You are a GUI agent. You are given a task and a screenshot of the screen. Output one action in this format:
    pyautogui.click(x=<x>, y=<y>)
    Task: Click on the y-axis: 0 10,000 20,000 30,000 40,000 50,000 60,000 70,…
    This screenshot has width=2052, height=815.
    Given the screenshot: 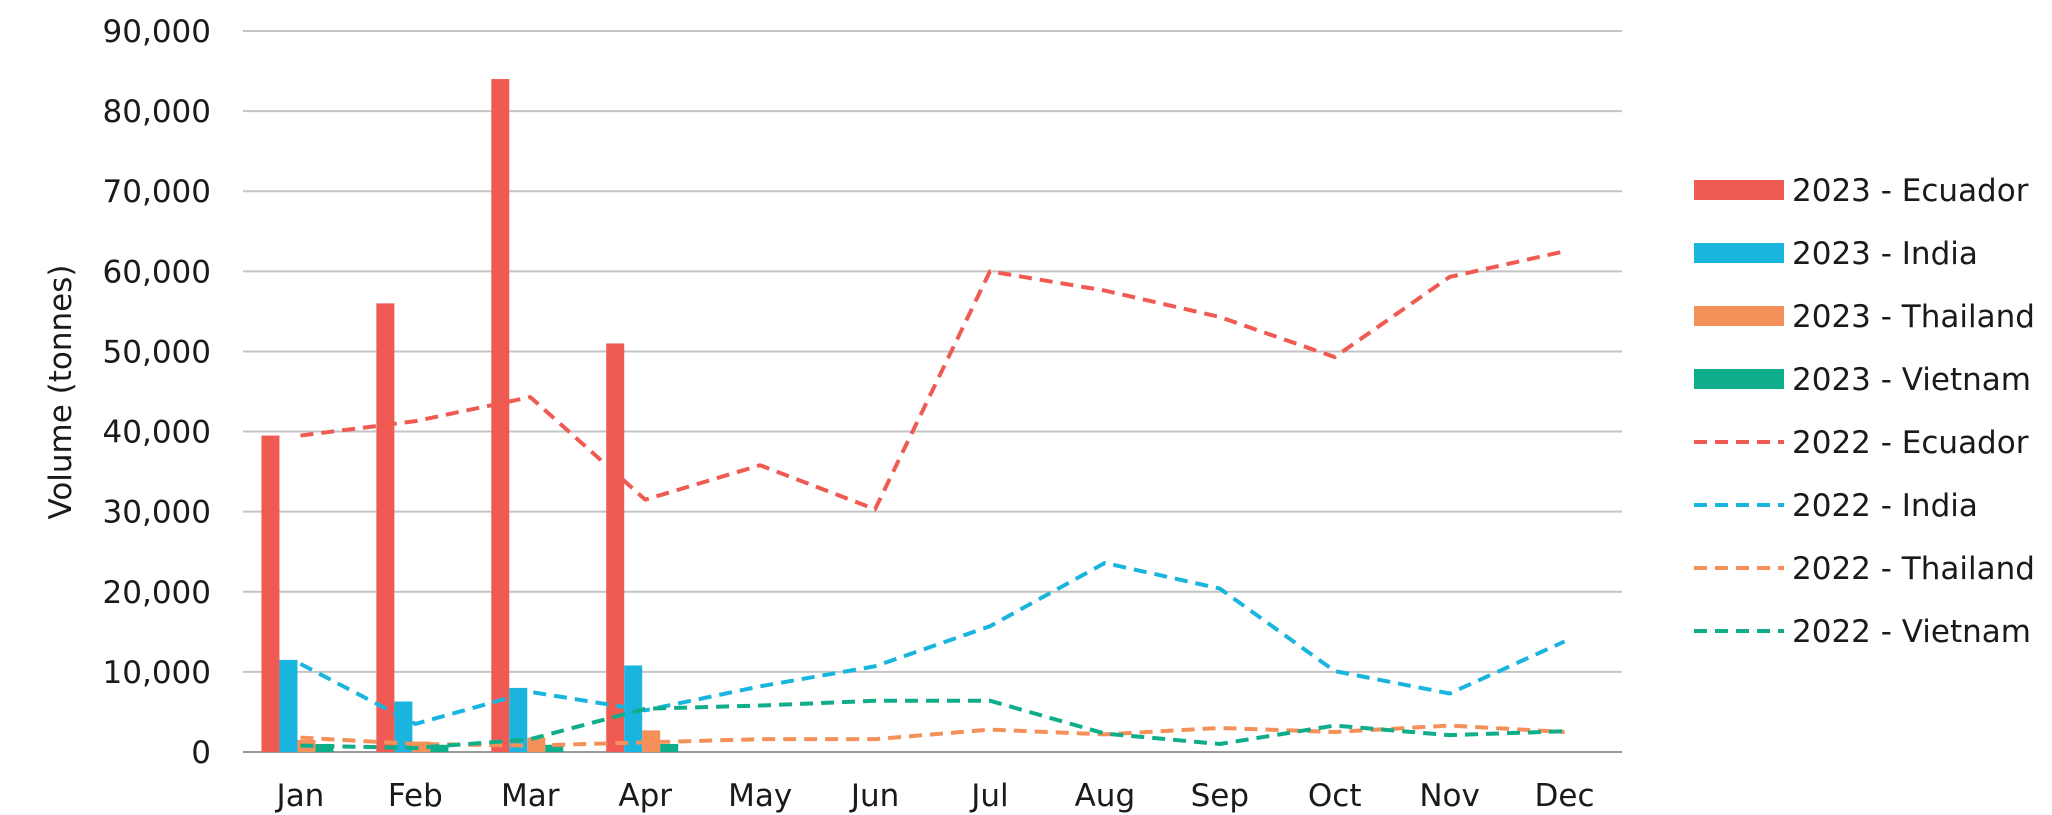 What is the action you would take?
    pyautogui.click(x=157, y=392)
    